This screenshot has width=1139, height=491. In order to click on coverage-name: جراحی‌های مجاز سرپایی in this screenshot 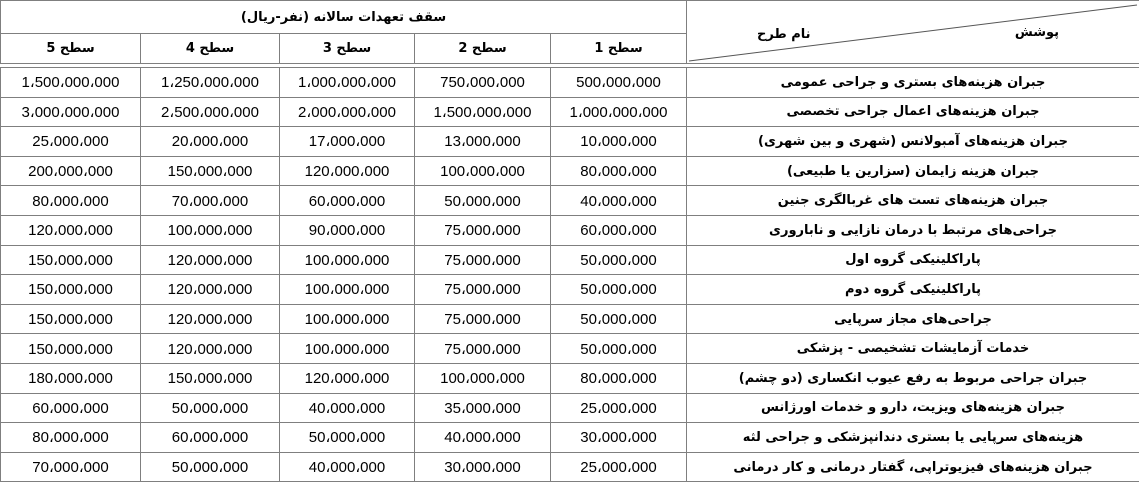, I will do `click(912, 319)`.